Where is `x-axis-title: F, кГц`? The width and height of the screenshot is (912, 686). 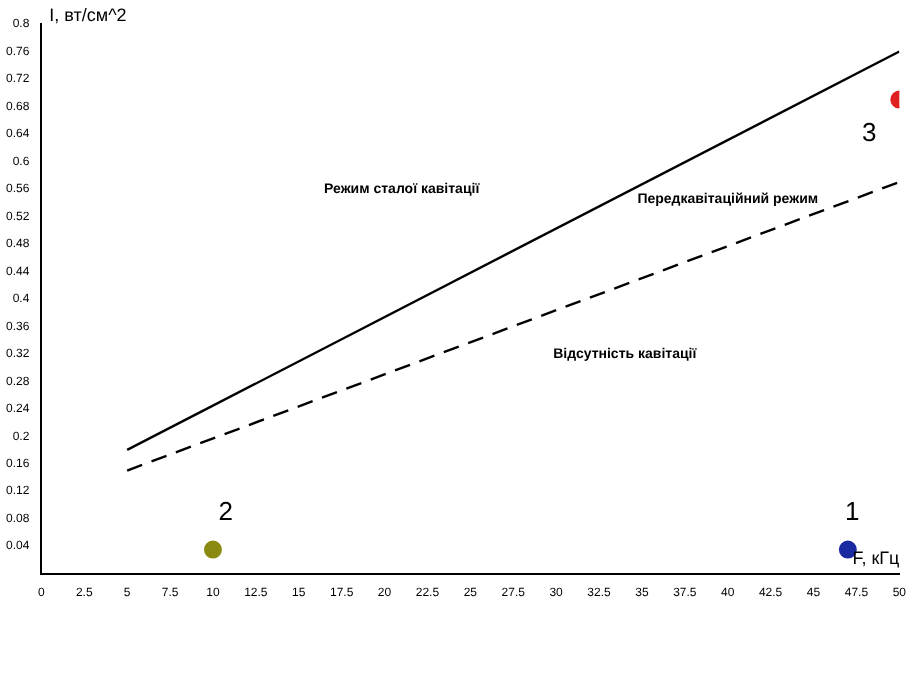 x-axis-title: F, кГц is located at coordinates (876, 557).